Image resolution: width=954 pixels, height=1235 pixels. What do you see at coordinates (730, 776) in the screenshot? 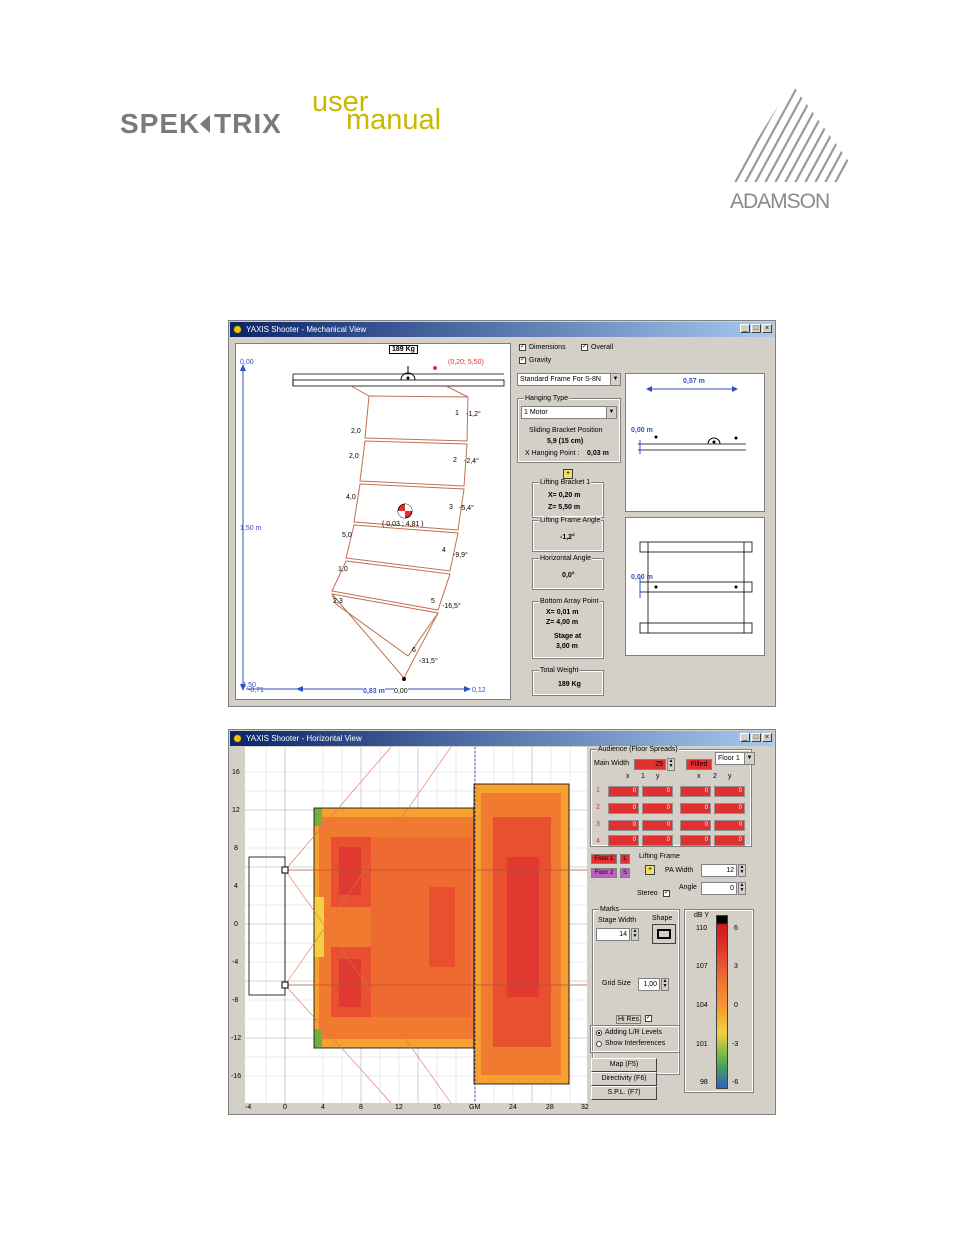
I see `col-head: y` at bounding box center [730, 776].